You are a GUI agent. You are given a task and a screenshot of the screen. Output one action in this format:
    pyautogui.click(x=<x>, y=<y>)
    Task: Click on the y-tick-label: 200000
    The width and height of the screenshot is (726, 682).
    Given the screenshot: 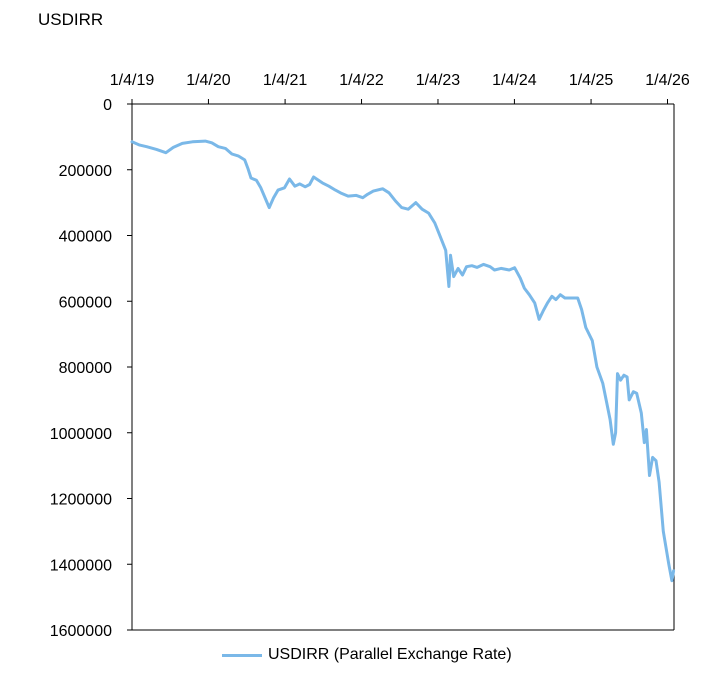 What is the action you would take?
    pyautogui.click(x=85, y=171)
    